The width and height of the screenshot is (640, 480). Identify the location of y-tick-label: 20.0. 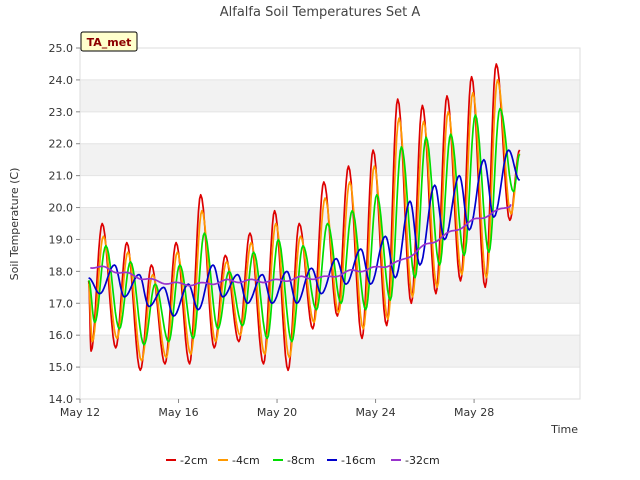
(61, 208).